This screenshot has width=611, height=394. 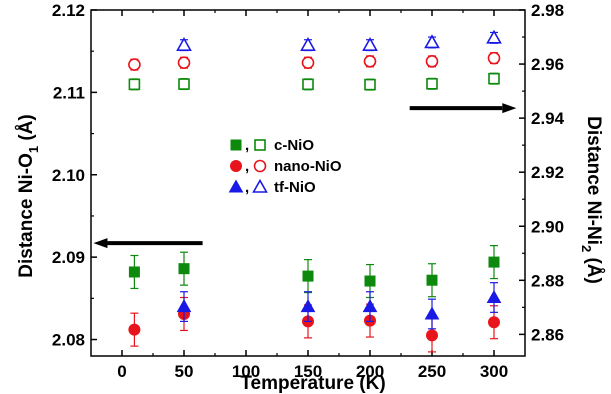 I want to click on right-y-axis-title: Distance Ni-Ni2 (Å), so click(x=591, y=200).